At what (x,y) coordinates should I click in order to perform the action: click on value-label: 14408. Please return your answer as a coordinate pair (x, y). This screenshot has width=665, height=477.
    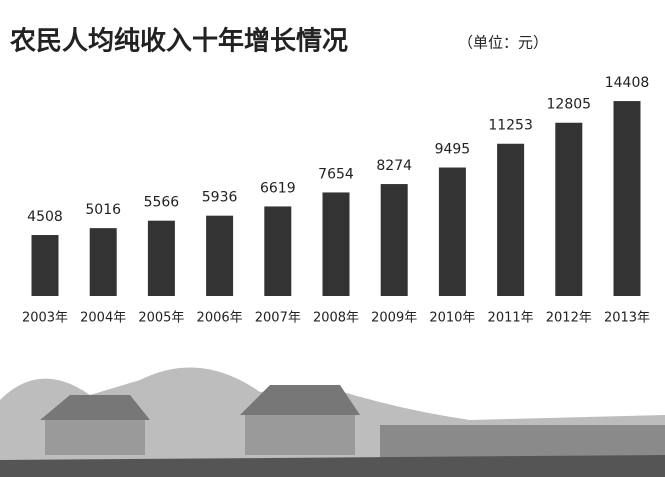
    Looking at the image, I should click on (627, 83).